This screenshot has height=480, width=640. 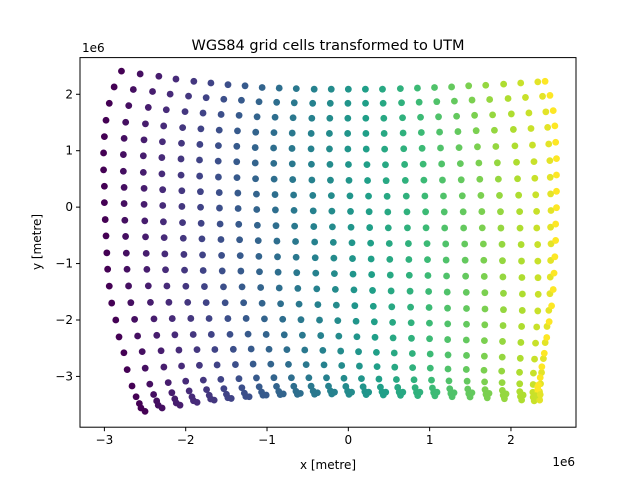 I want to click on y-offset-label: 1e6, so click(x=93, y=48).